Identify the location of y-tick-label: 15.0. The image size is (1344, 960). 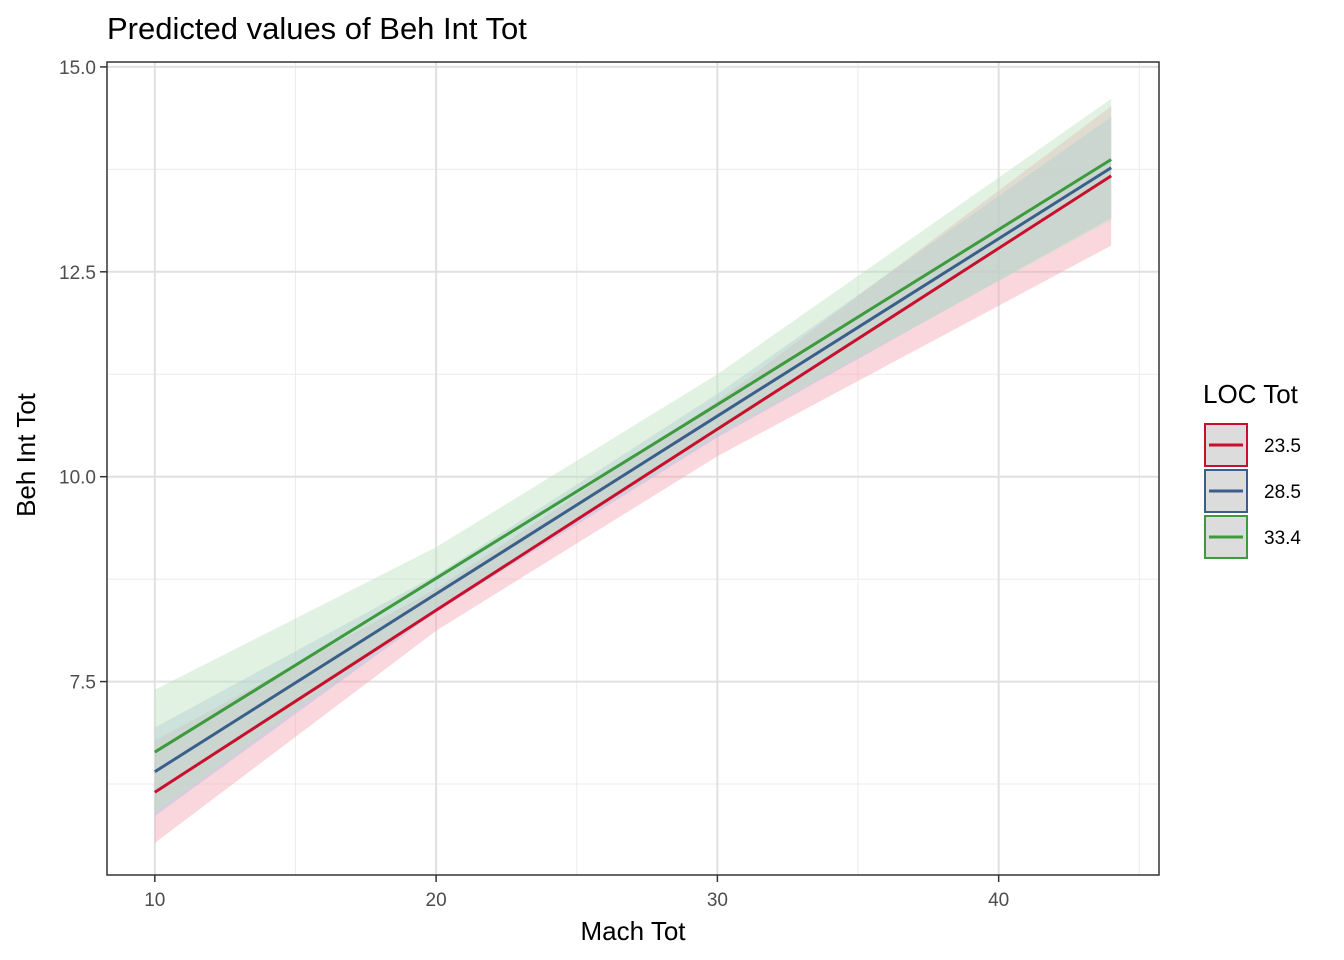
(77, 68).